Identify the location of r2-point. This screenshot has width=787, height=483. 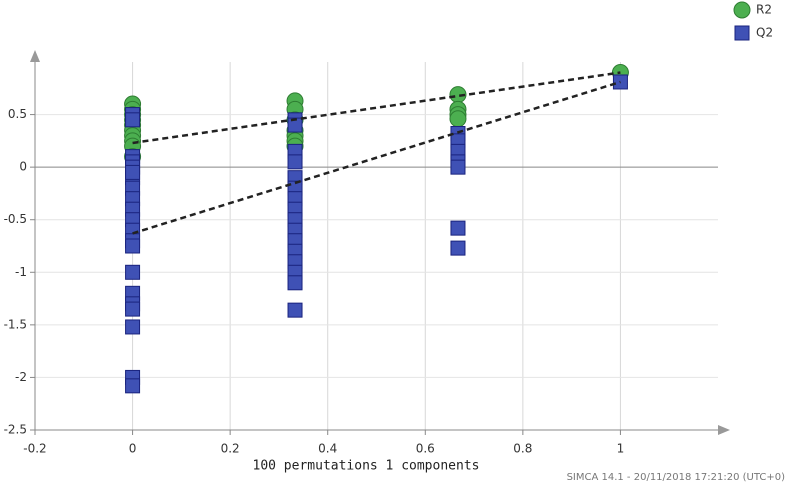
(458, 119).